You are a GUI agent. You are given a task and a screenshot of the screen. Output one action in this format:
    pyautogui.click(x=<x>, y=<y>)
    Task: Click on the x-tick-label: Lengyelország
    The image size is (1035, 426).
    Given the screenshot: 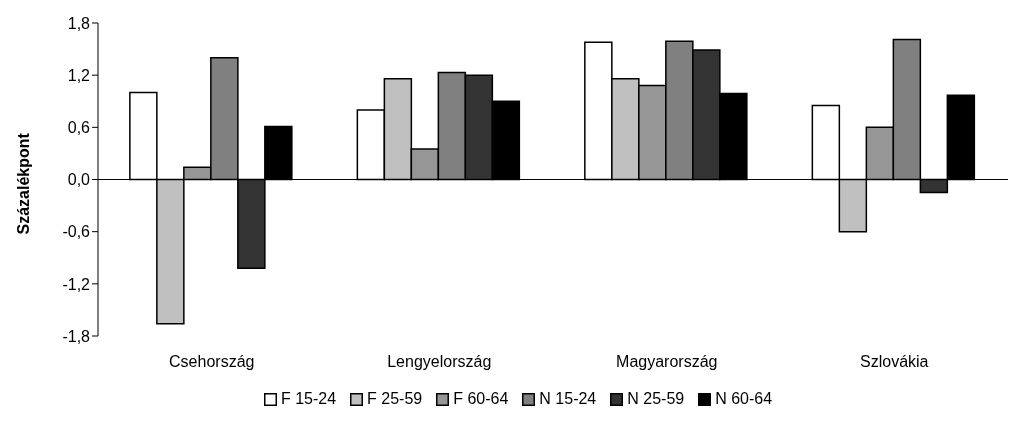 What is the action you would take?
    pyautogui.click(x=439, y=362)
    